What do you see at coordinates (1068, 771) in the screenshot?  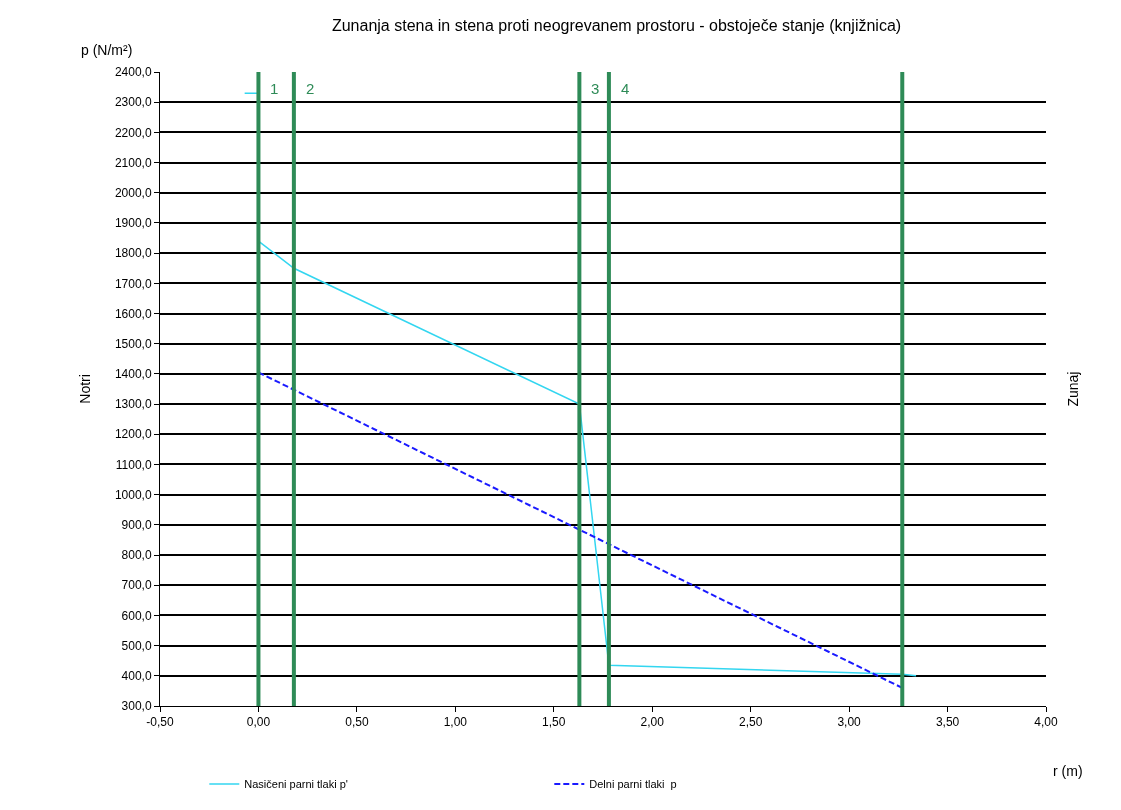 I see `x-axis-title: r (m)` at bounding box center [1068, 771].